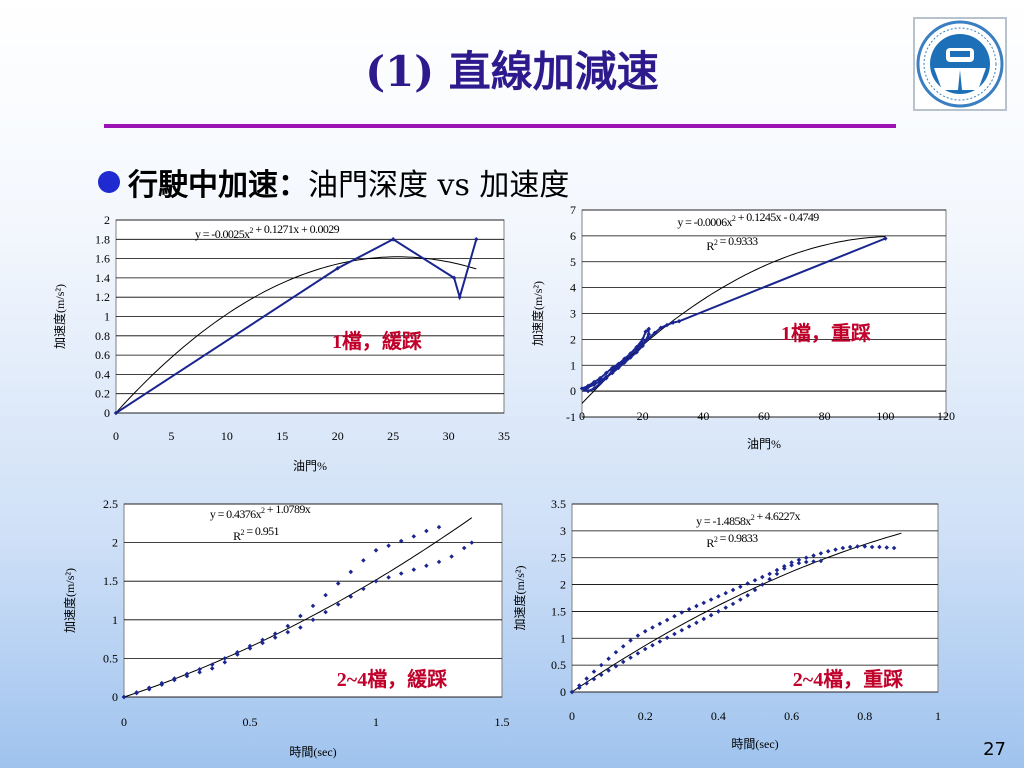 Image resolution: width=1024 pixels, height=768 pixels. I want to click on x-tick-label: 60, so click(764, 416).